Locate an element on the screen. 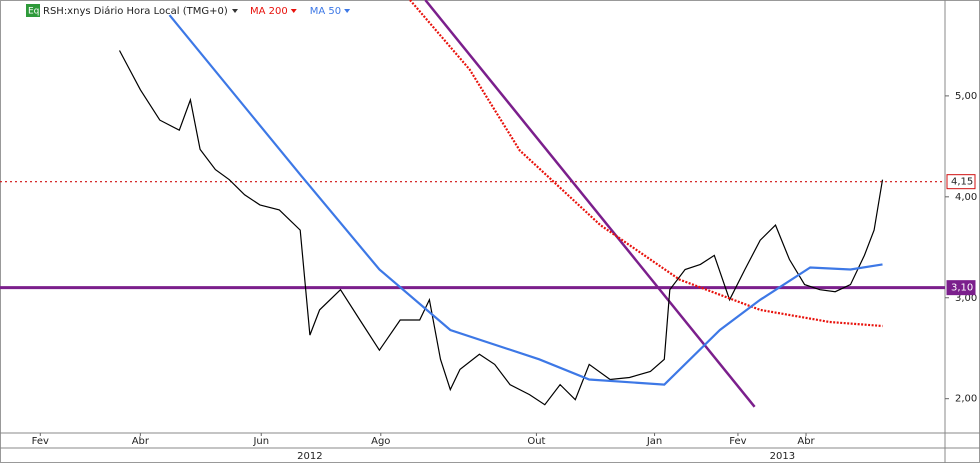 The image size is (980, 467). y-tick-label: 5,00 is located at coordinates (966, 96).